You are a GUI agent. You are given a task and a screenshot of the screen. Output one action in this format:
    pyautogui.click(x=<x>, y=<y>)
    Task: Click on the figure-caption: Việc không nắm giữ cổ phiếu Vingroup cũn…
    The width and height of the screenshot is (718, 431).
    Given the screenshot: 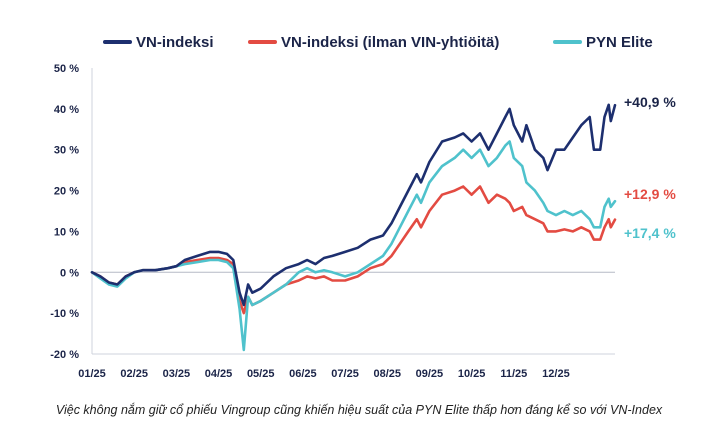 What is the action you would take?
    pyautogui.click(x=359, y=410)
    